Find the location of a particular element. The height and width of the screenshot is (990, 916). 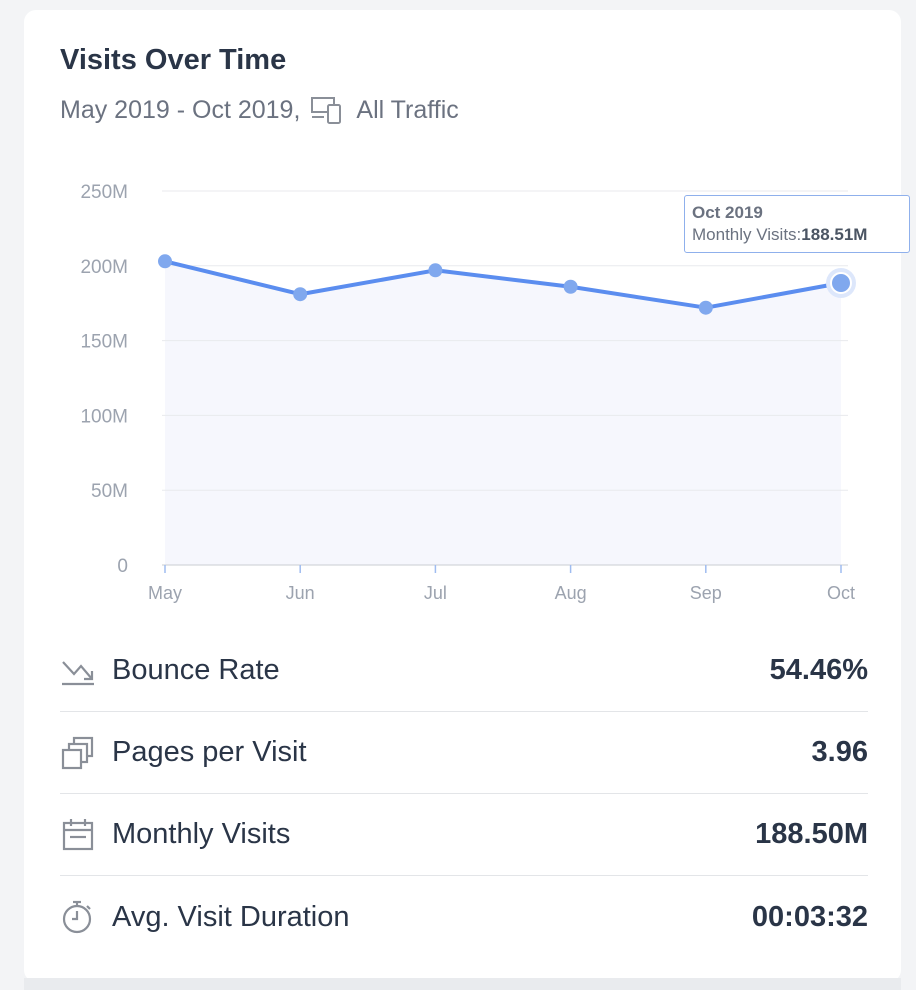

card-title: Visits Over Time is located at coordinates (173, 60).